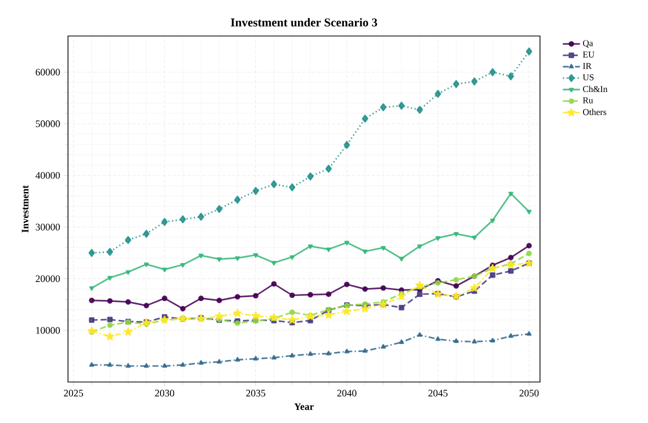  What do you see at coordinates (48, 330) in the screenshot?
I see `y-tick-label: 10000` at bounding box center [48, 330].